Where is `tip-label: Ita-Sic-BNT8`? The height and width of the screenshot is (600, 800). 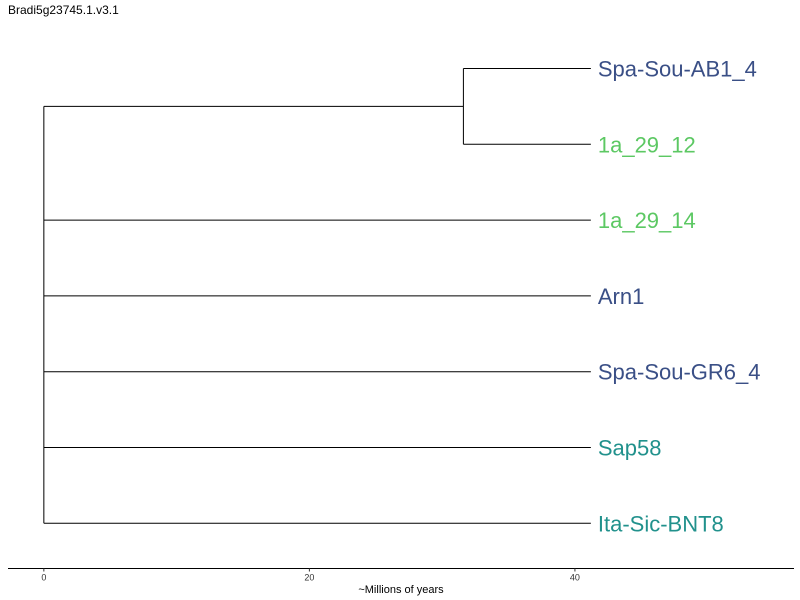
tip-label: Ita-Sic-BNT8 is located at coordinates (661, 523).